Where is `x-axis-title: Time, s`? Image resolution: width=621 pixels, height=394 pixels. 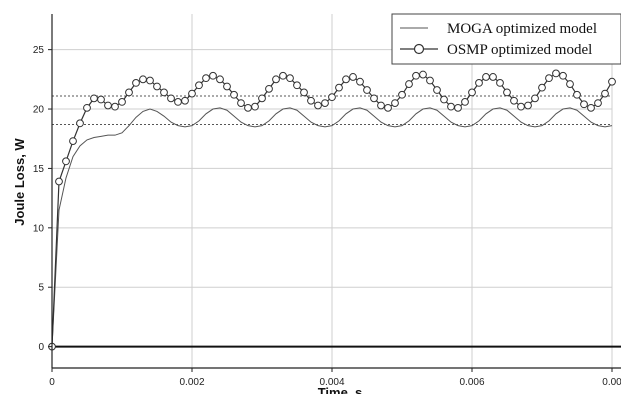 x-axis-title: Time, s is located at coordinates (340, 389).